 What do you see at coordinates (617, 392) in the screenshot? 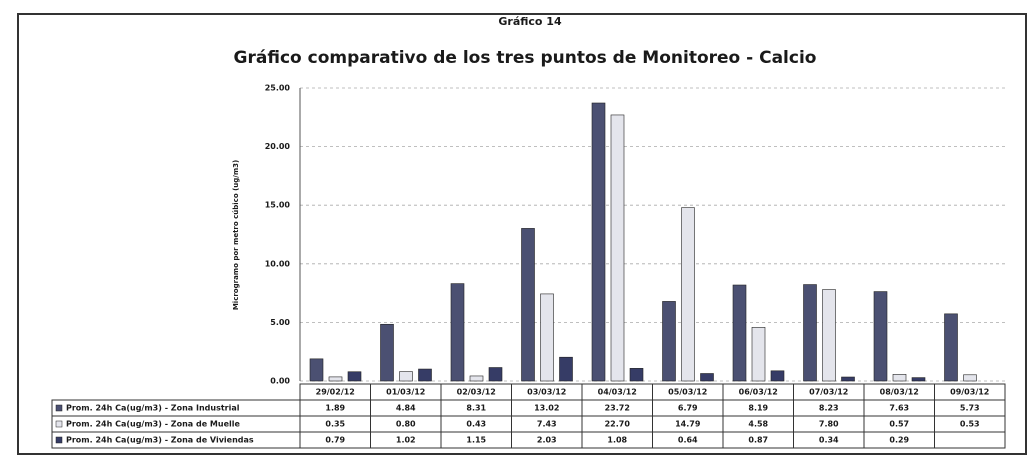
I see `x-tick-label: 04/03/12` at bounding box center [617, 392].